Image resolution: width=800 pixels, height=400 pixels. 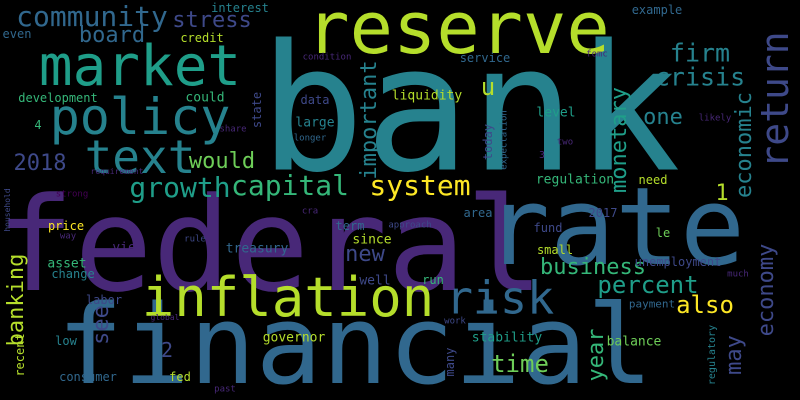 What do you see at coordinates (775, 100) in the screenshot?
I see `word-return: return` at bounding box center [775, 100].